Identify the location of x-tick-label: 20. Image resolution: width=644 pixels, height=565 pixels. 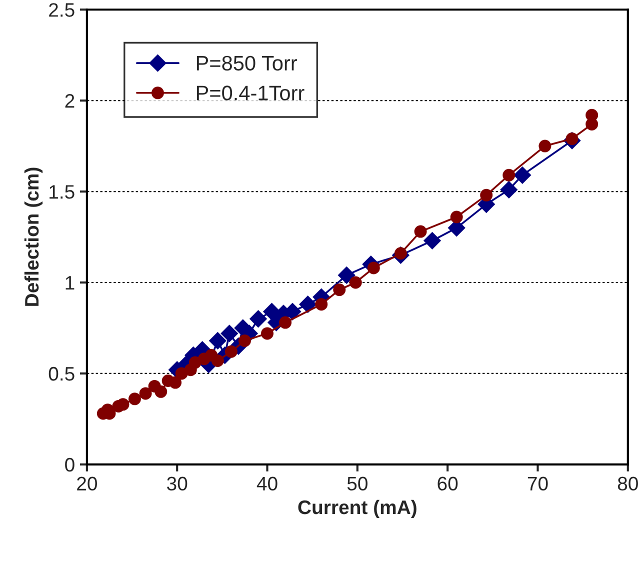
(87, 483).